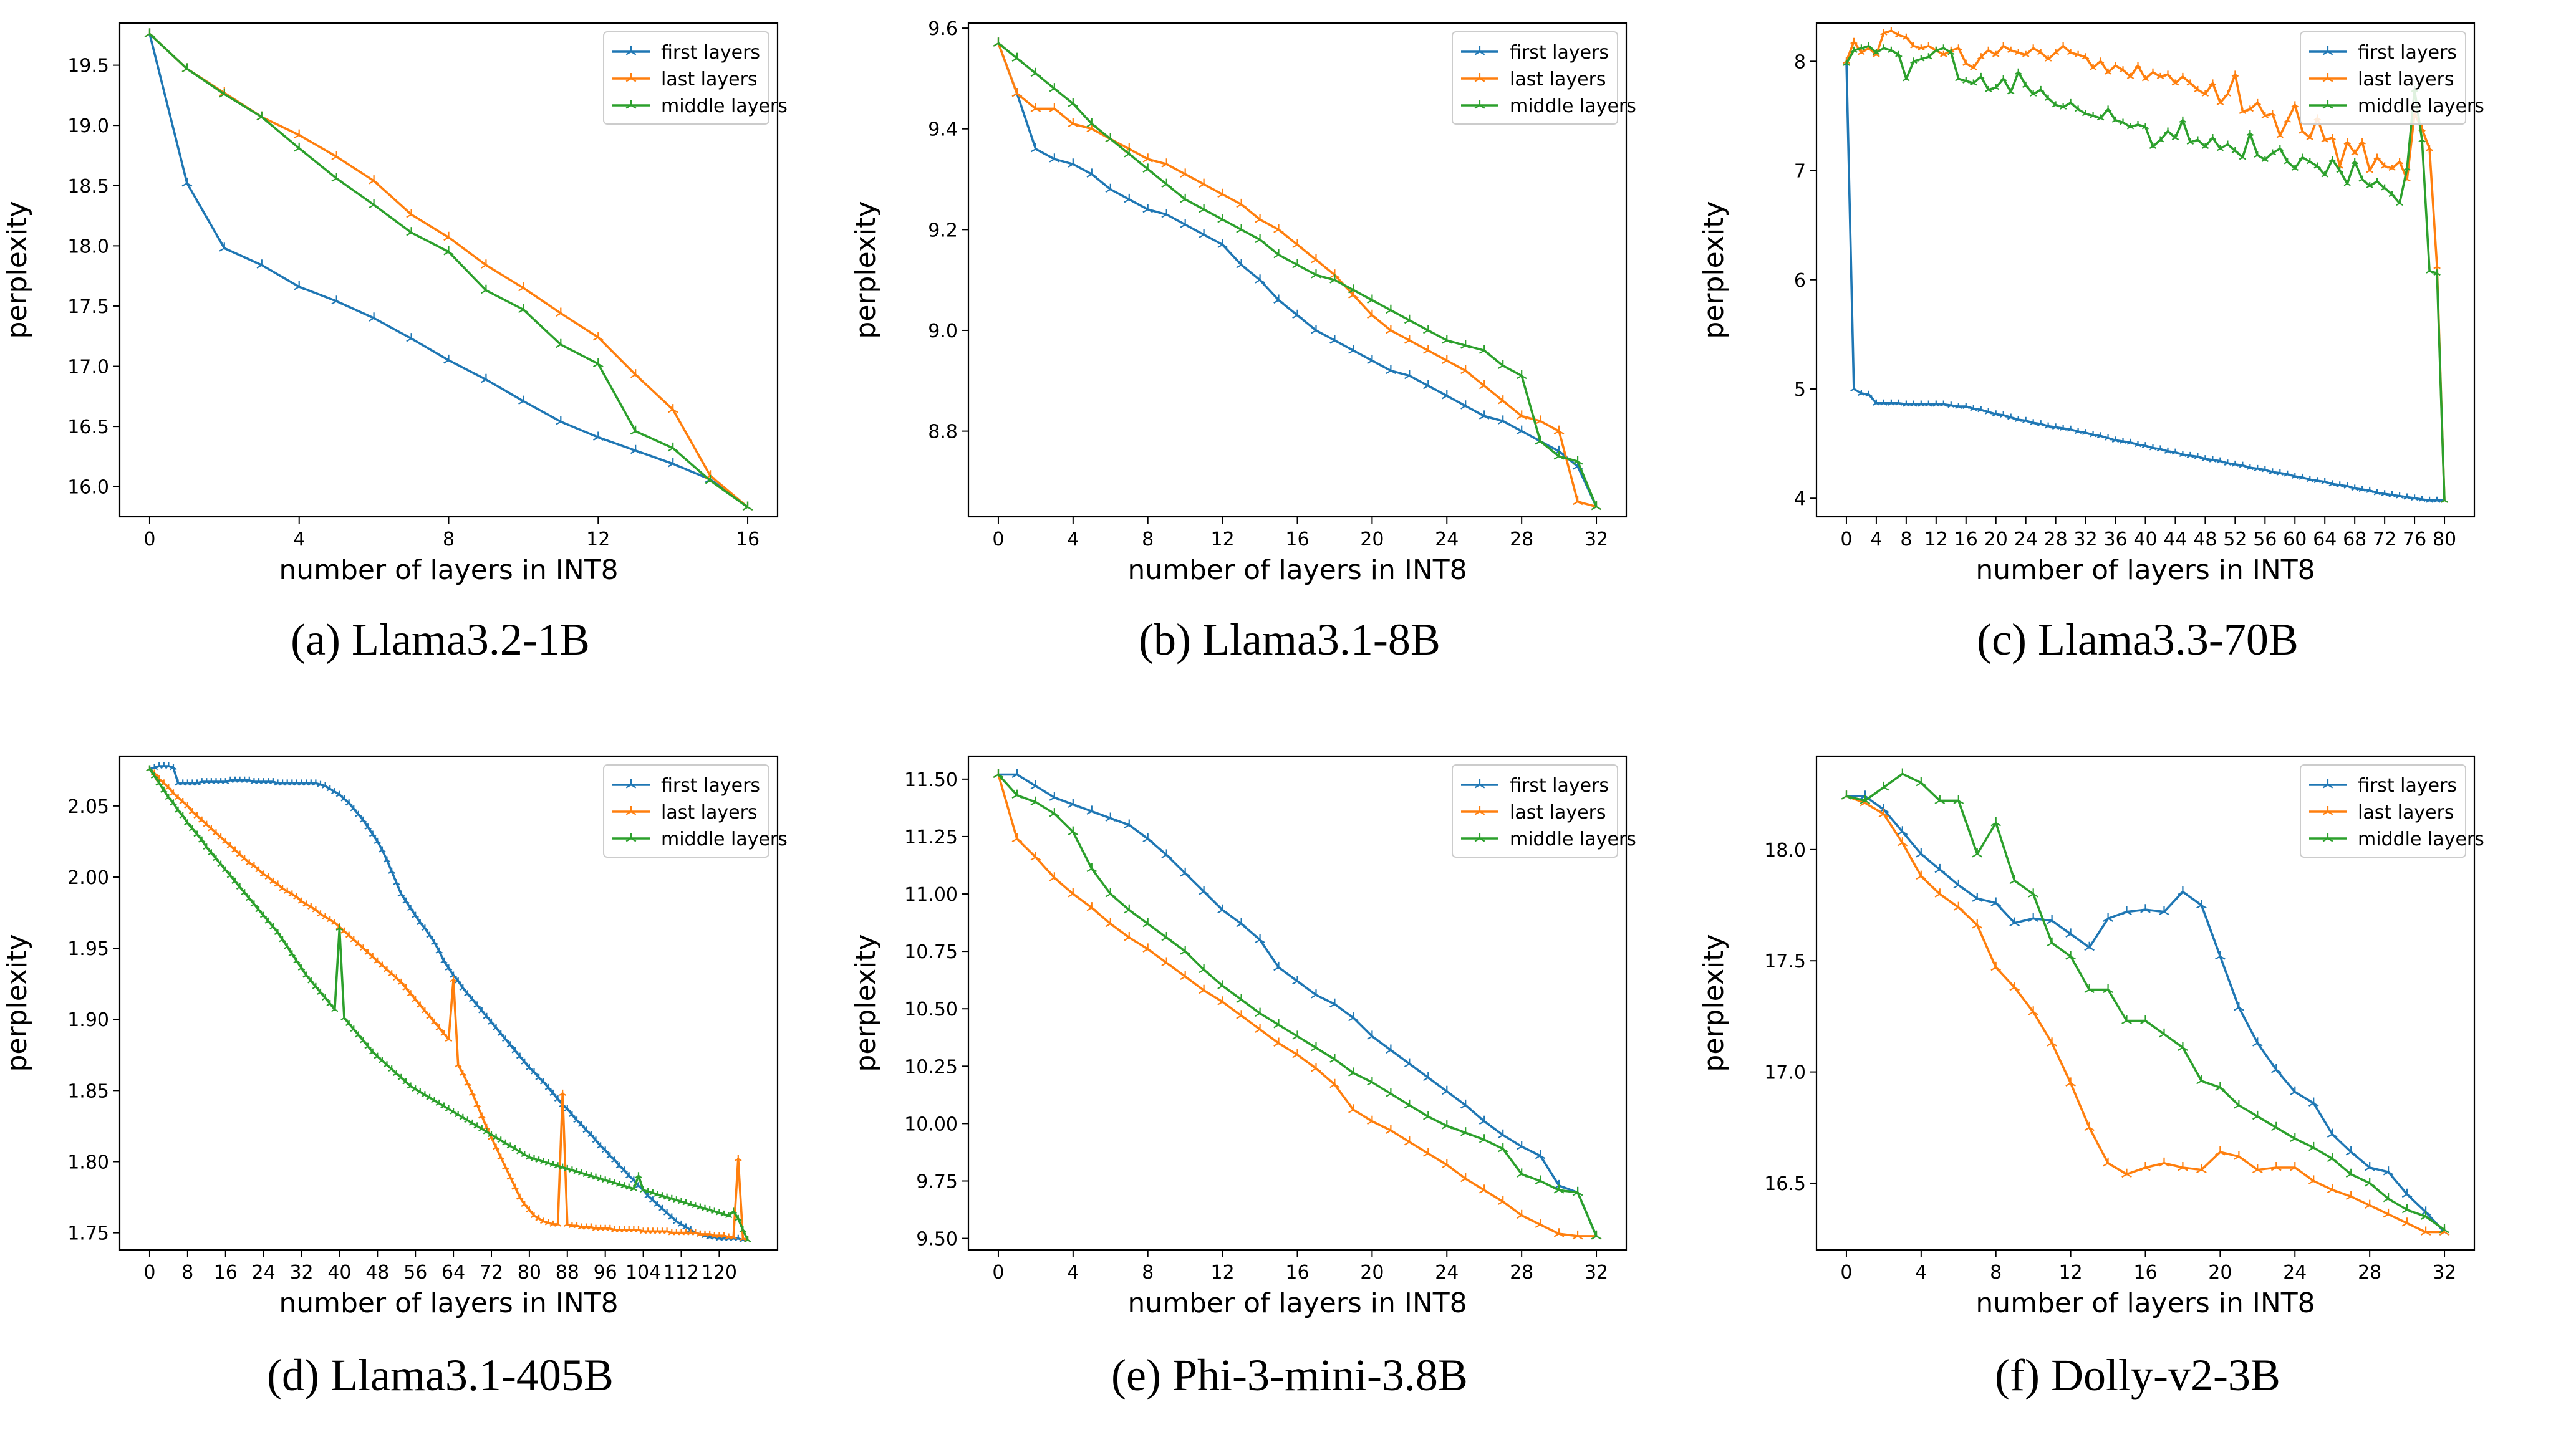  I want to click on legend-label: last layers, so click(709, 79).